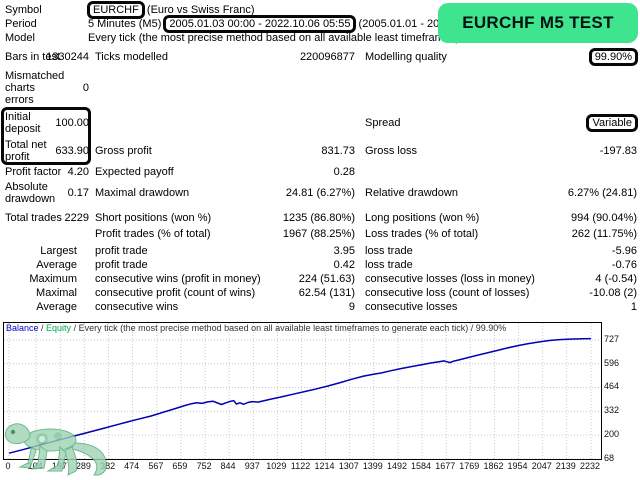 This screenshot has height=480, width=640. What do you see at coordinates (612, 410) in the screenshot?
I see `y-axis-tick-label: 332` at bounding box center [612, 410].